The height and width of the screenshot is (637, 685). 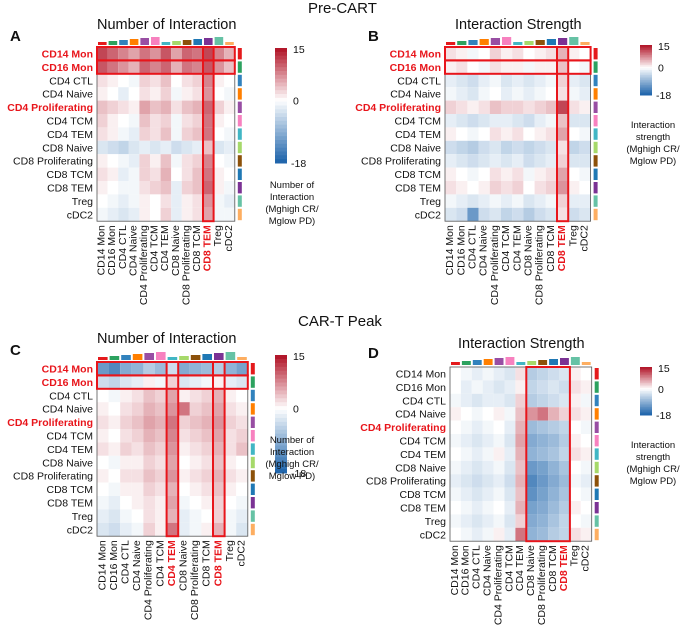 I want to click on row-label-B: CD16 Mon, so click(x=415, y=68).